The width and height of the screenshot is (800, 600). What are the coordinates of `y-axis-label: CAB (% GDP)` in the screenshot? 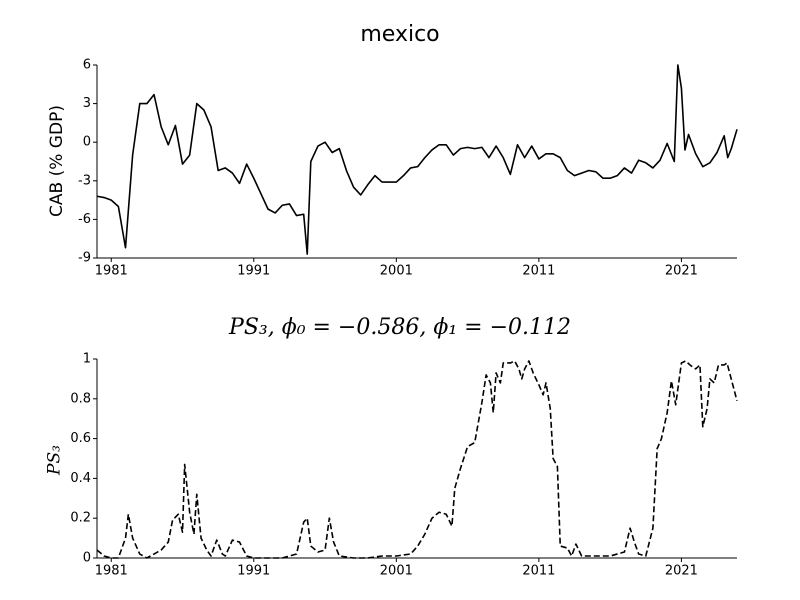 It's located at (57, 161).